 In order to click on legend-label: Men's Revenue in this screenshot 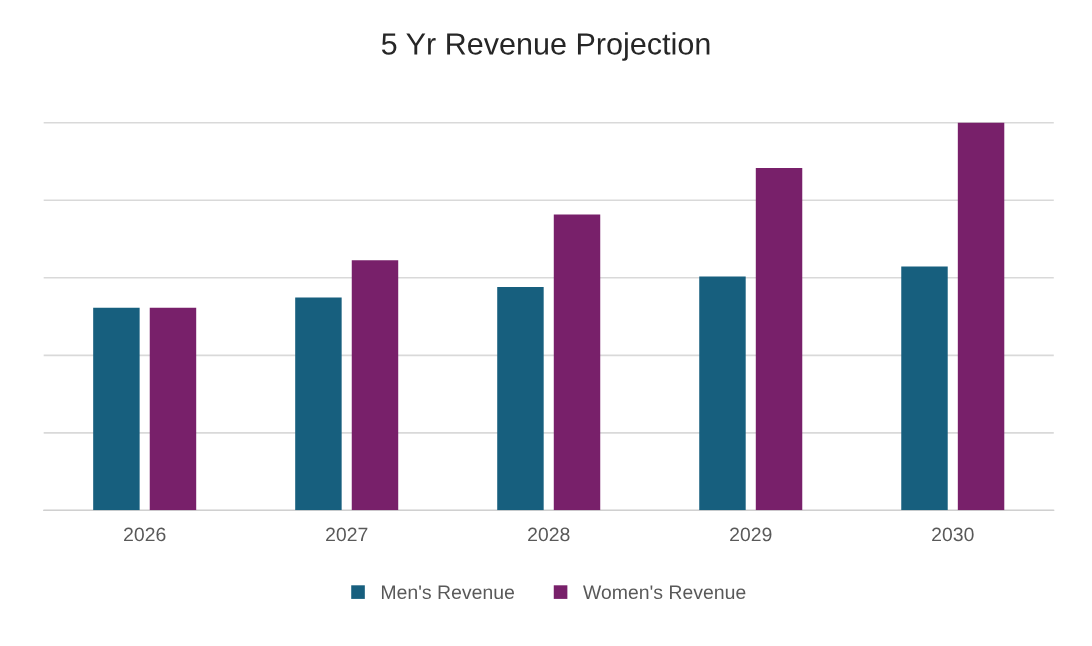, I will do `click(448, 592)`.